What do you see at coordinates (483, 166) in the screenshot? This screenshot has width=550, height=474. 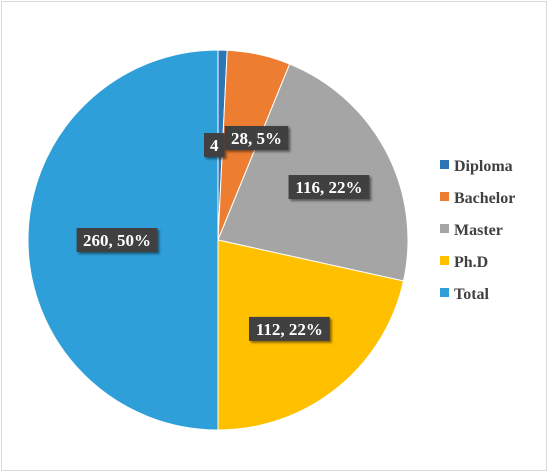 I see `legend-label-diploma: Diploma` at bounding box center [483, 166].